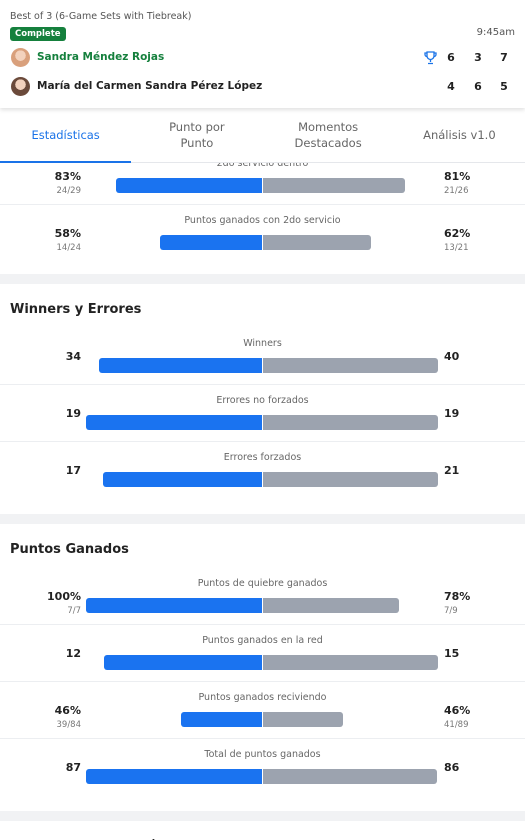 Image resolution: width=525 pixels, height=840 pixels. What do you see at coordinates (451, 86) in the screenshot?
I see `set-score: 4` at bounding box center [451, 86].